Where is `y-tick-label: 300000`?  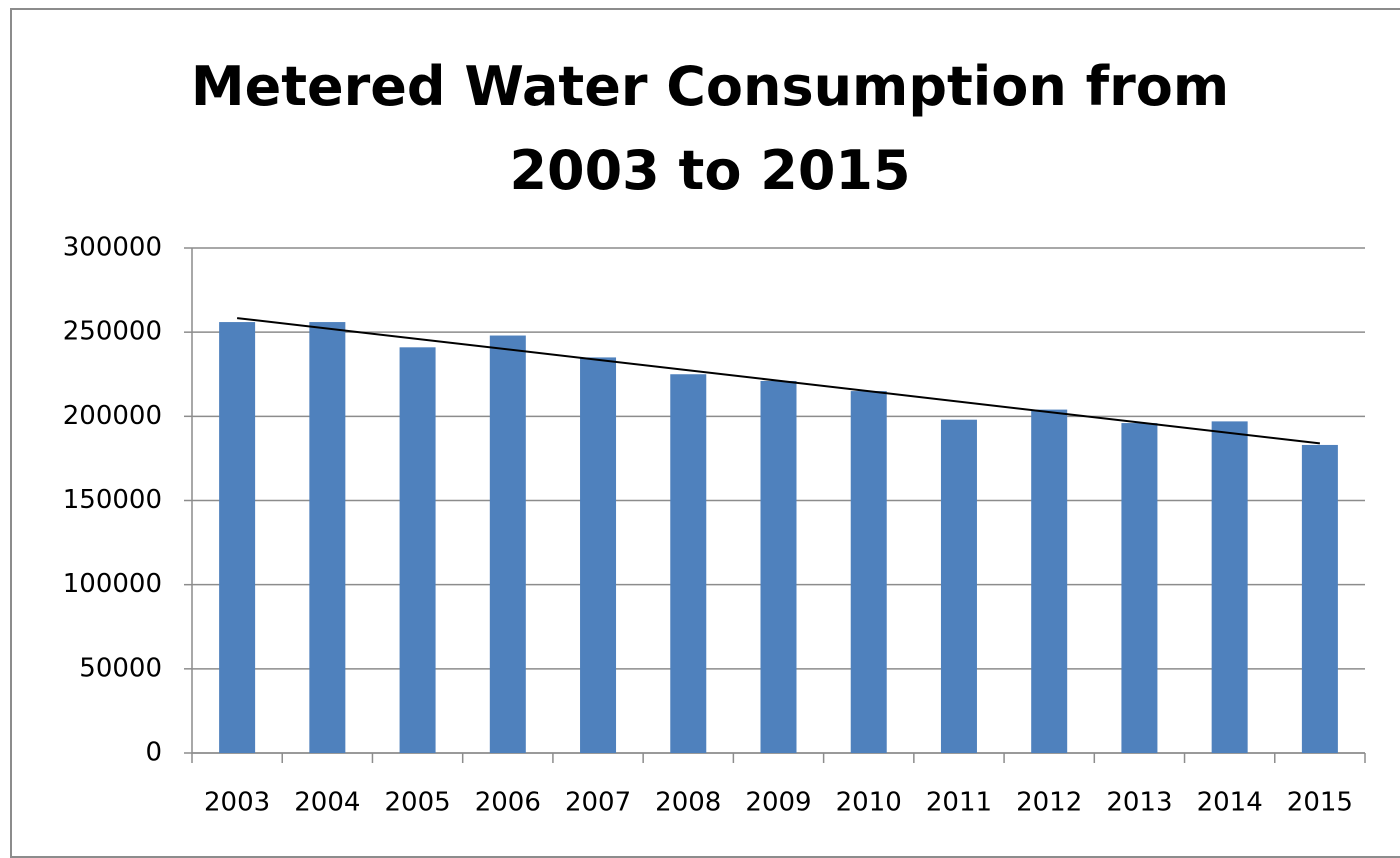
y-tick-label: 300000 is located at coordinates (112, 248).